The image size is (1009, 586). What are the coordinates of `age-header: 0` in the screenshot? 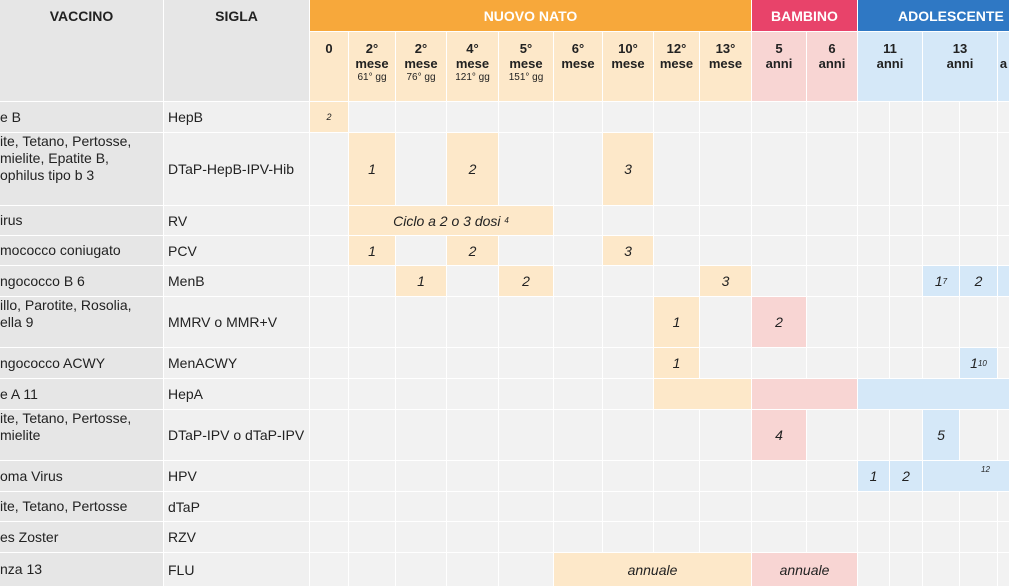 It's located at (329, 66).